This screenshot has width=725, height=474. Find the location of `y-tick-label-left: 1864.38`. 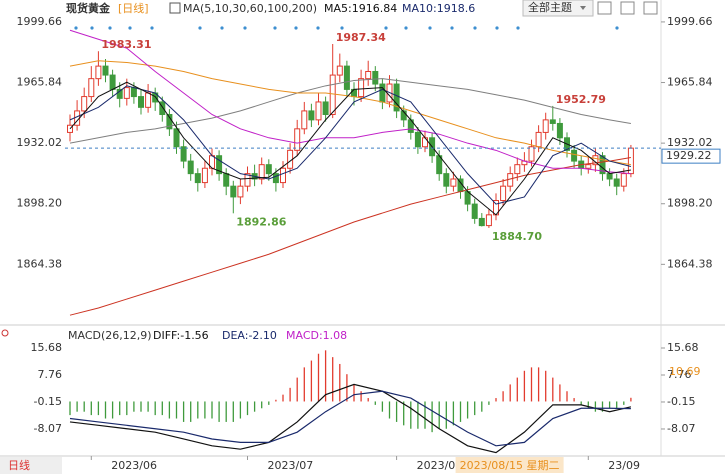

y-tick-label-left: 1864.38 is located at coordinates (40, 263).